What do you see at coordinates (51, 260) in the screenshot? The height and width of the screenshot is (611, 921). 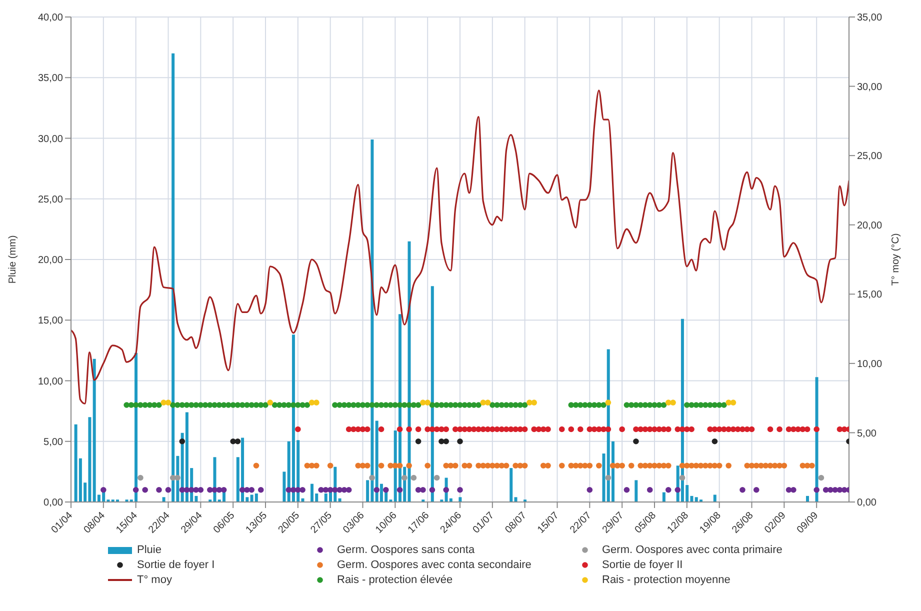 I see `y-tick-label: 20,00` at bounding box center [51, 260].